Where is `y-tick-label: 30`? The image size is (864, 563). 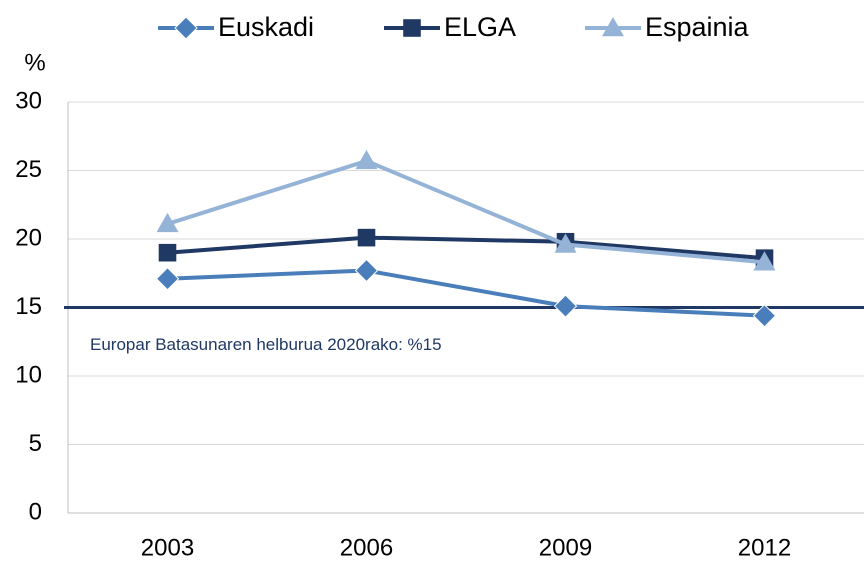 y-tick-label: 30 is located at coordinates (28, 100).